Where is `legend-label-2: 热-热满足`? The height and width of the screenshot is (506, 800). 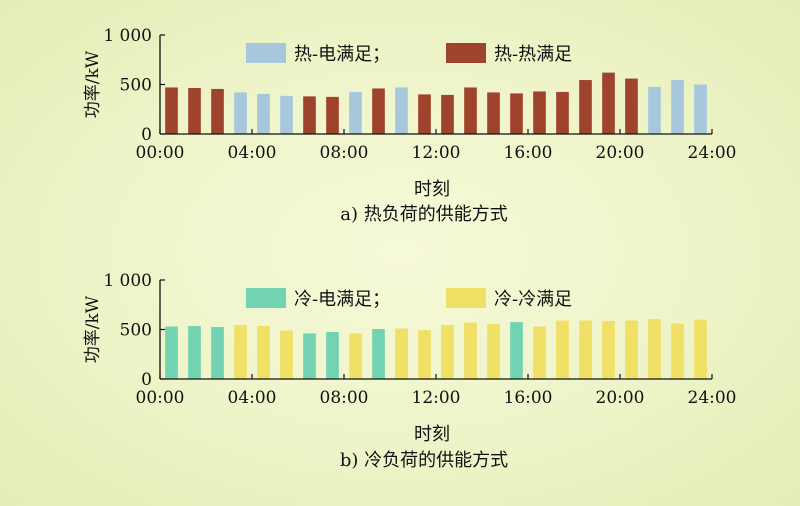 legend-label-2: 热-热满足 is located at coordinates (533, 54).